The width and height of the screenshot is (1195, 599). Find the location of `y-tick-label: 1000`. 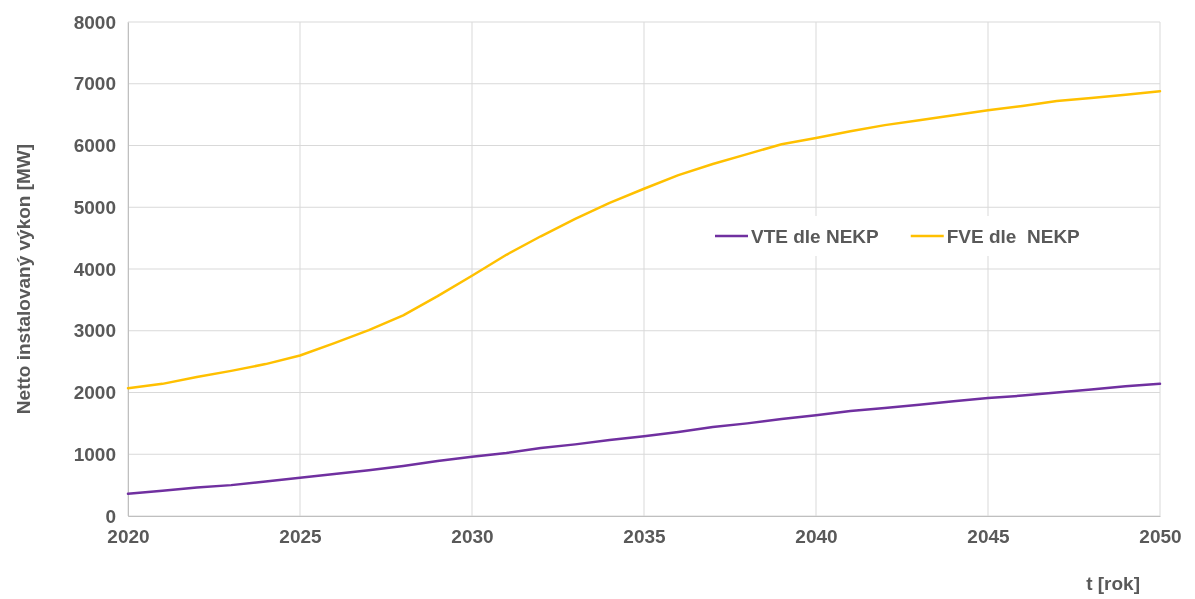

y-tick-label: 1000 is located at coordinates (94, 454).